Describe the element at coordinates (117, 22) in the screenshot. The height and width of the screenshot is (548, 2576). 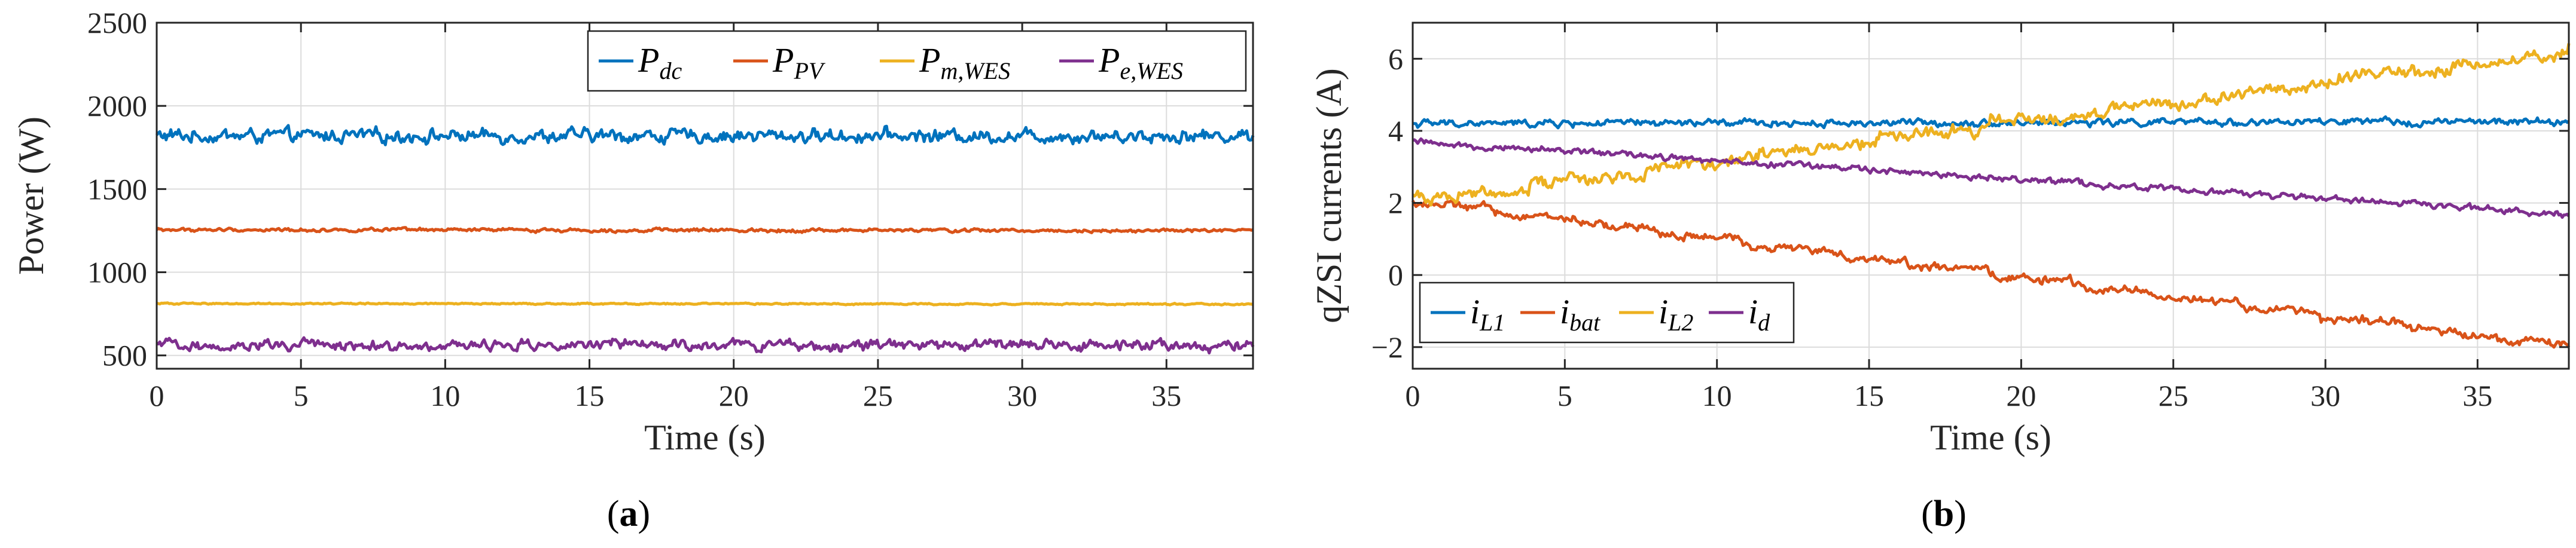
I see `y-tick-label: 2500` at that location.